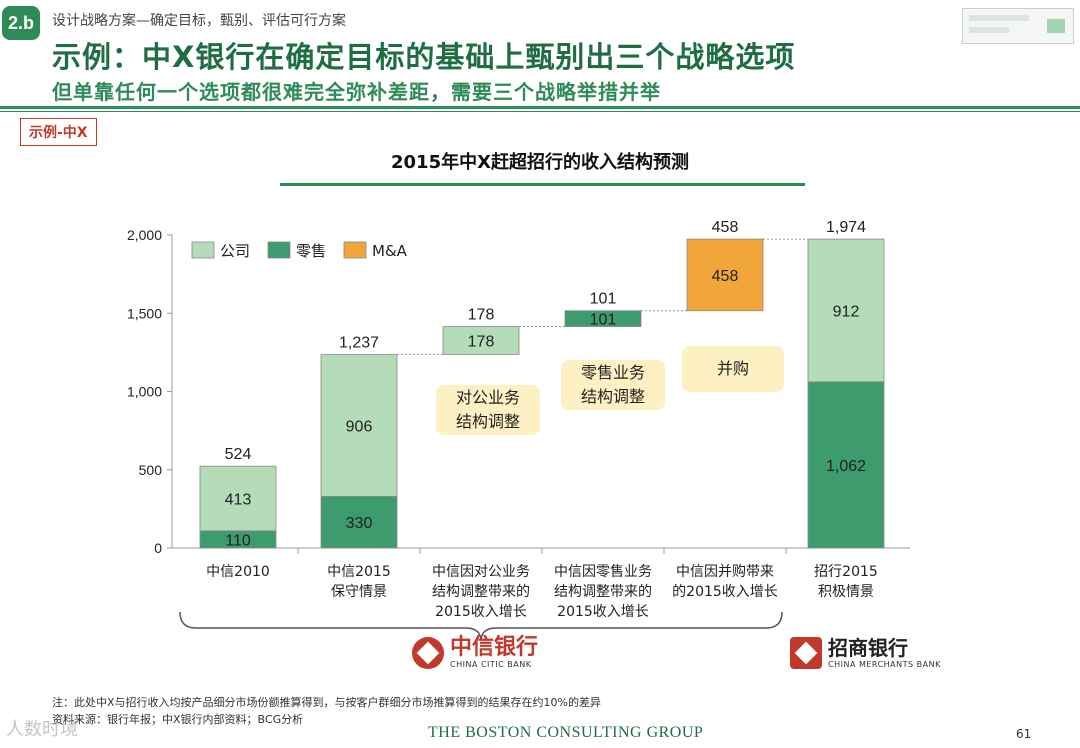 The width and height of the screenshot is (1080, 748). I want to click on cmb-bank-logo: 招商银行 CHINA MERCHANTS BANK, so click(865, 652).